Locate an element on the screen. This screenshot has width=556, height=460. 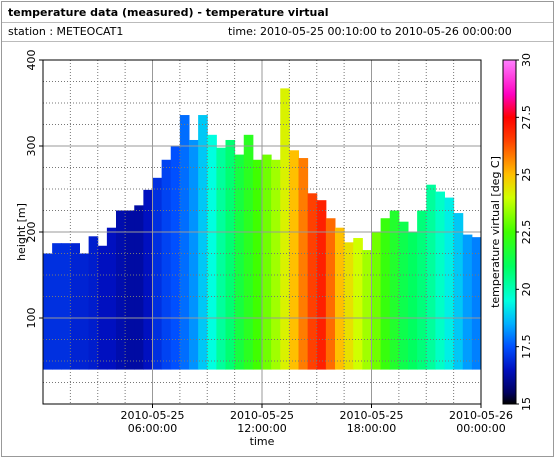
x-tick-label: 2010-05-26 00:00:00 is located at coordinates (481, 422).